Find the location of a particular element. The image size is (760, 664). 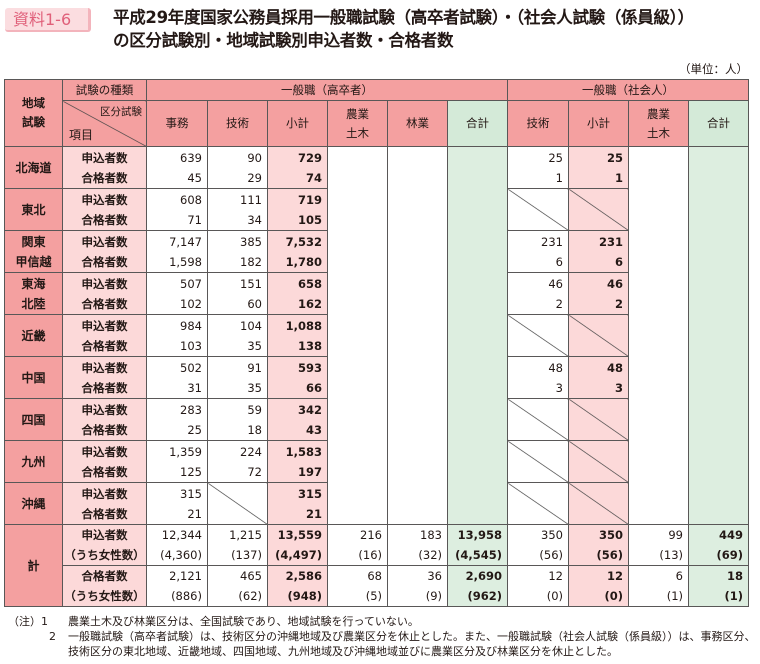

total-cell: 465 (62) is located at coordinates (237, 586).